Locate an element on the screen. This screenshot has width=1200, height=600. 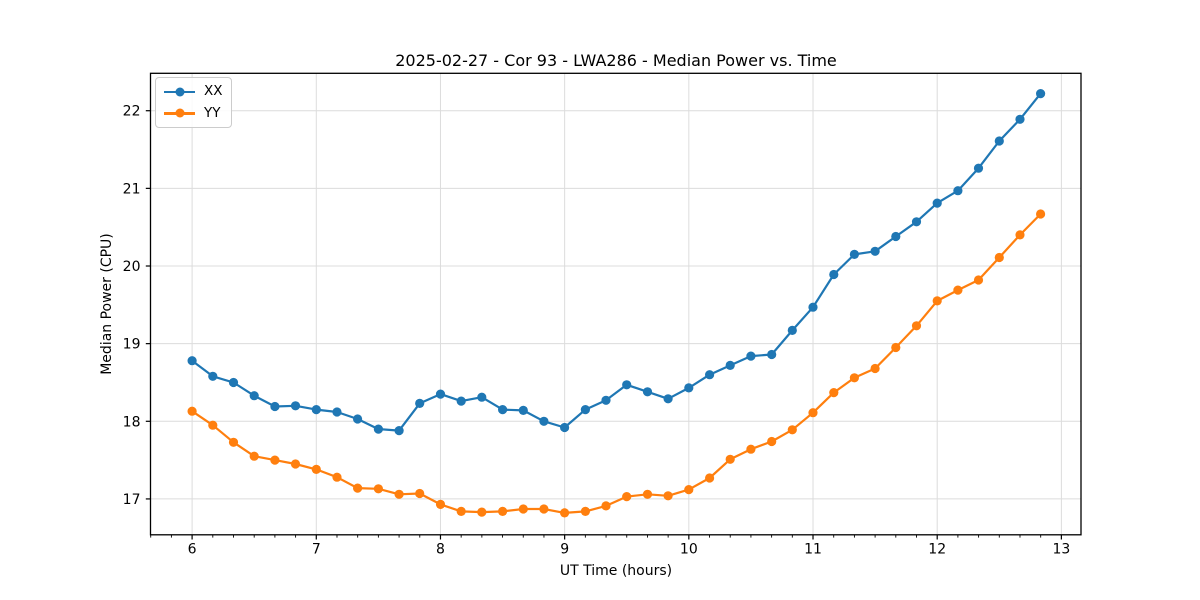
x-axis-label: UT Time (hours) is located at coordinates (616, 571).